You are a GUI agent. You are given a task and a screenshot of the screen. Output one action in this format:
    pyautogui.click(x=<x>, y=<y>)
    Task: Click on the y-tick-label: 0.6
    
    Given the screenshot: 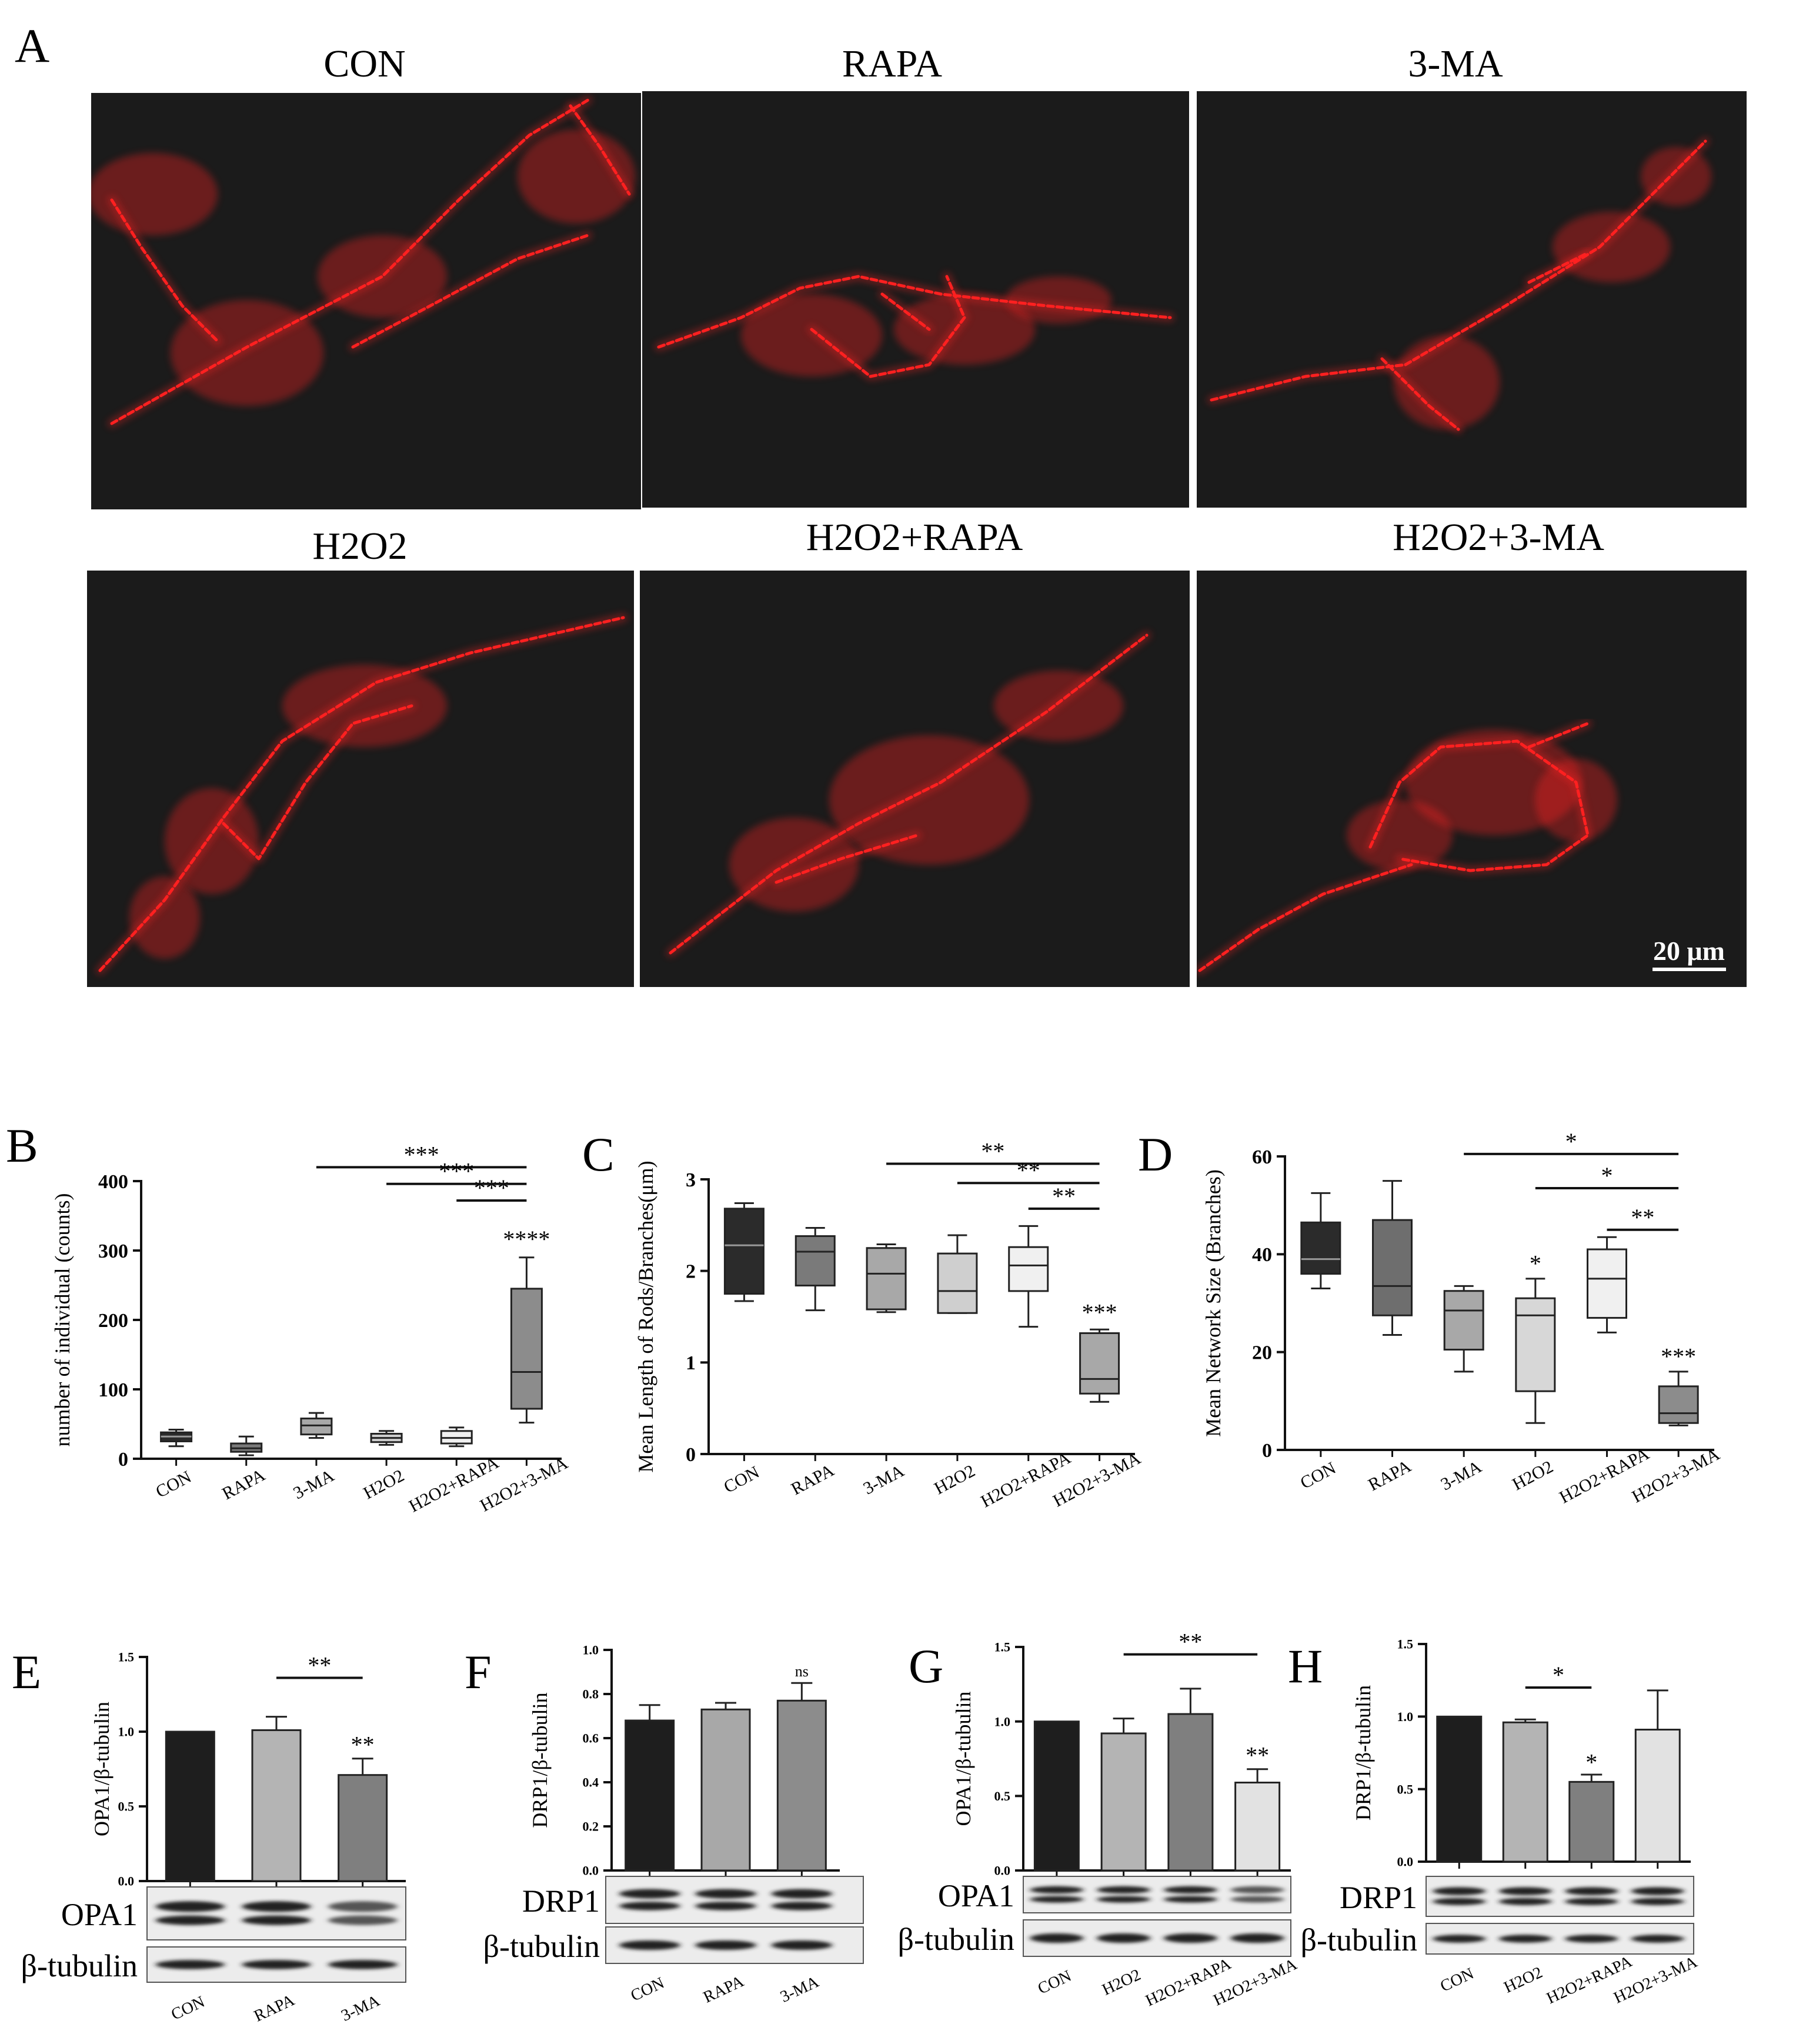 What is the action you would take?
    pyautogui.click(x=591, y=1738)
    